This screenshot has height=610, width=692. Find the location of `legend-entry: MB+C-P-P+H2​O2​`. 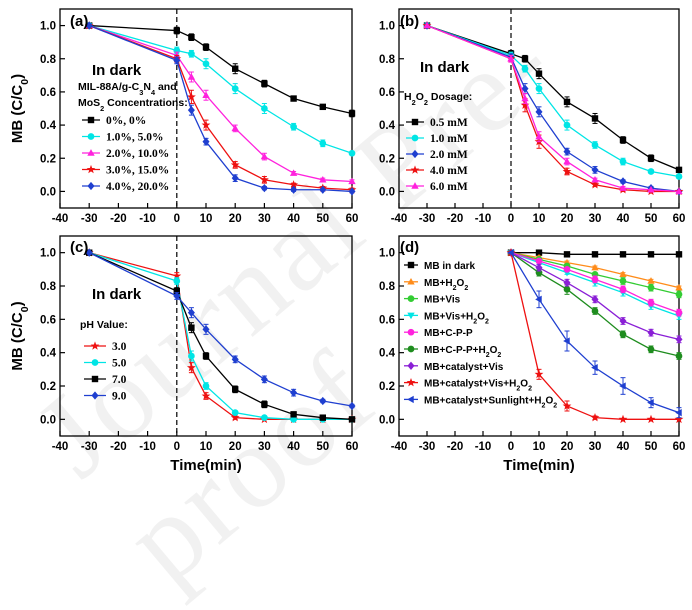

legend-entry: MB+C-P-P+H2​O2​ is located at coordinates (452, 352).